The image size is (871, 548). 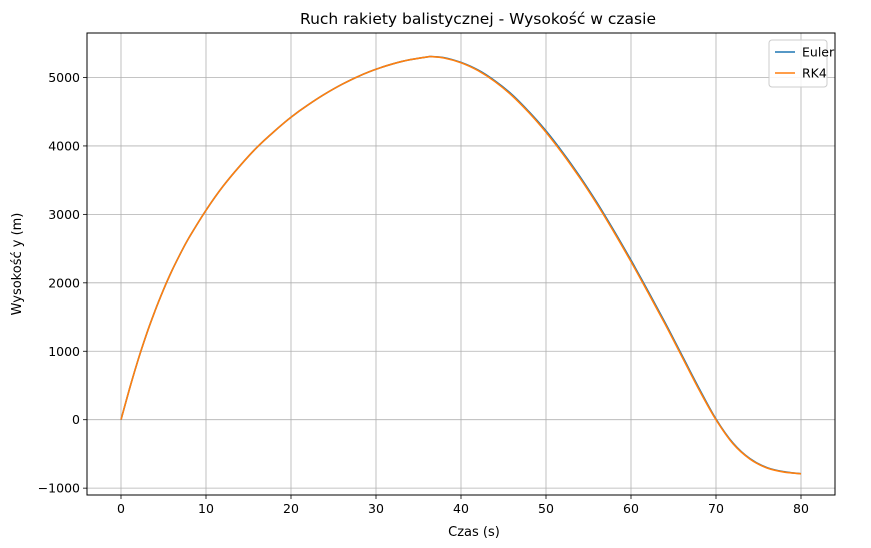 What do you see at coordinates (64, 214) in the screenshot?
I see `y-tick-label: 3000` at bounding box center [64, 214].